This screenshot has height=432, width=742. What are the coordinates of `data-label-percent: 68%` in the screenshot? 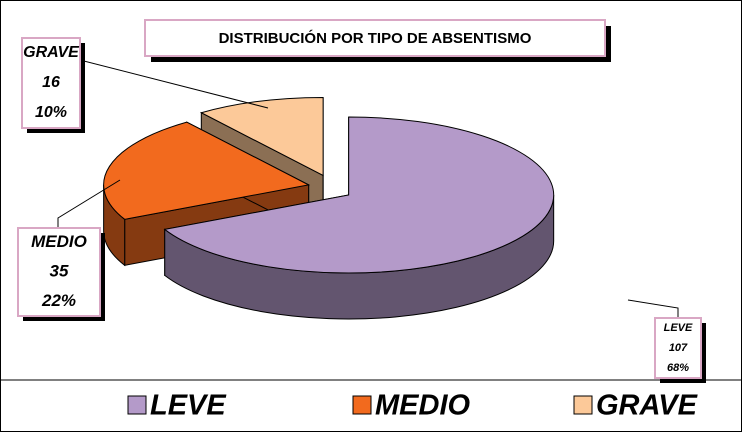 It's located at (678, 368).